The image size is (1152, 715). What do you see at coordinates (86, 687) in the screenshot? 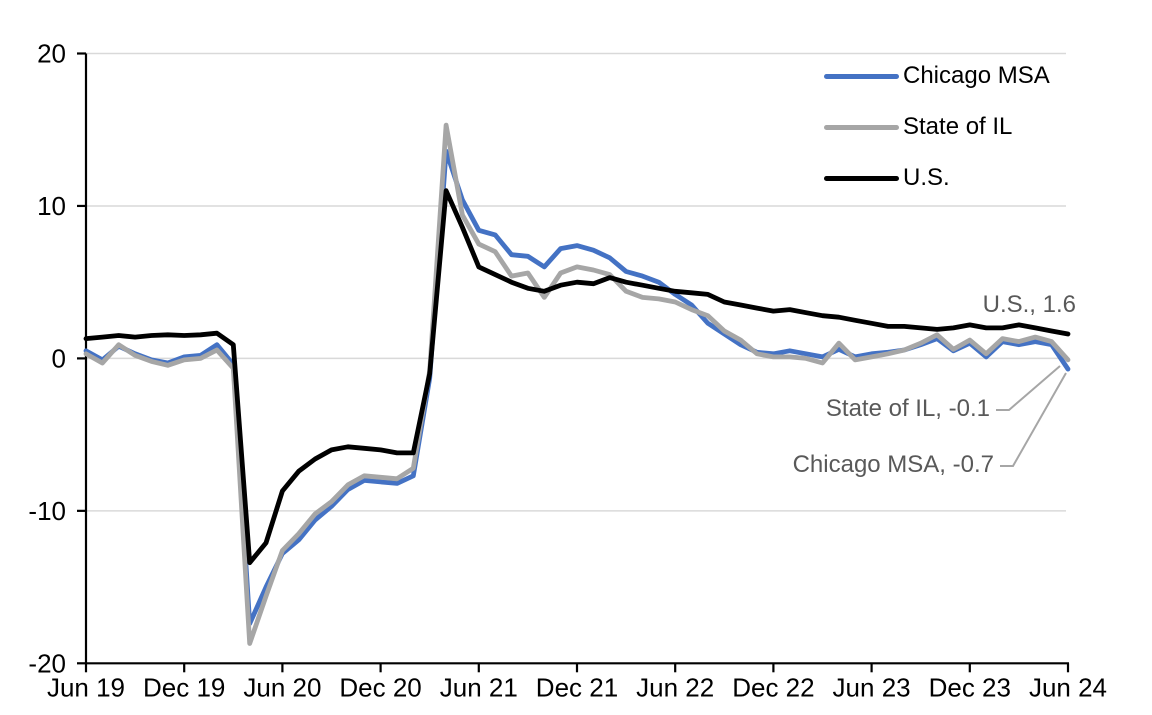
I see `x-tick-label-jun-19: Jun 19` at bounding box center [86, 687].